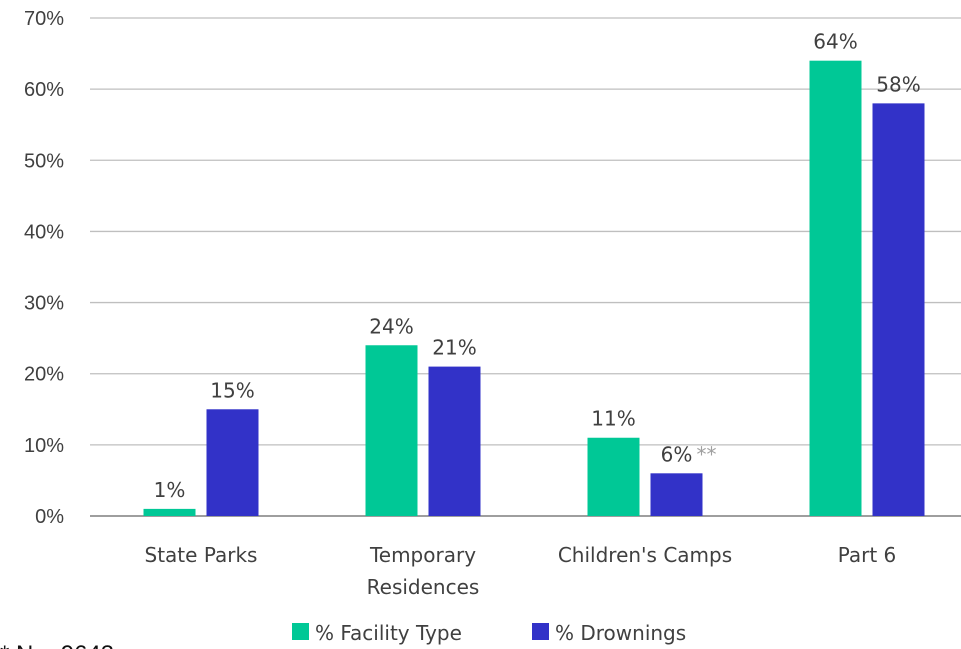  Describe the element at coordinates (44, 375) in the screenshot. I see `y-tick-label: 20%` at that location.